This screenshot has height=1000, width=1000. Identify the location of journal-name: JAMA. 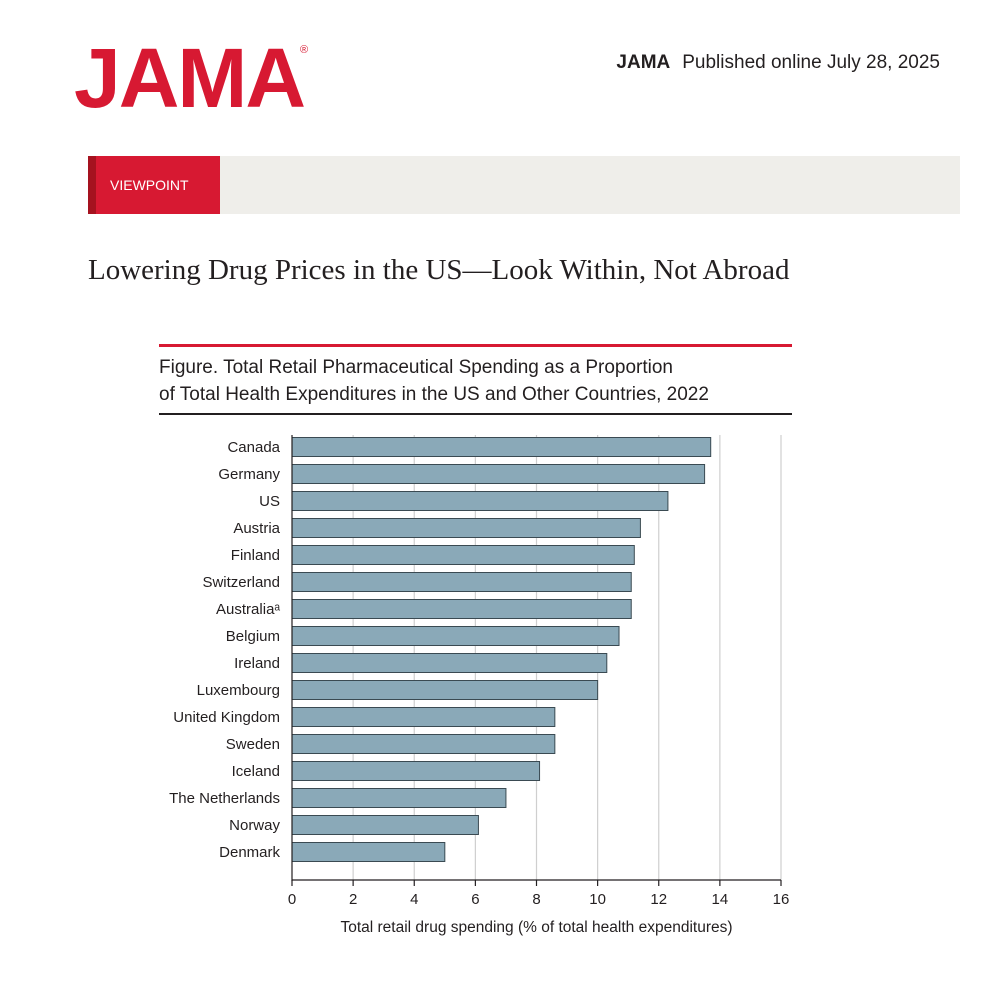
(643, 62).